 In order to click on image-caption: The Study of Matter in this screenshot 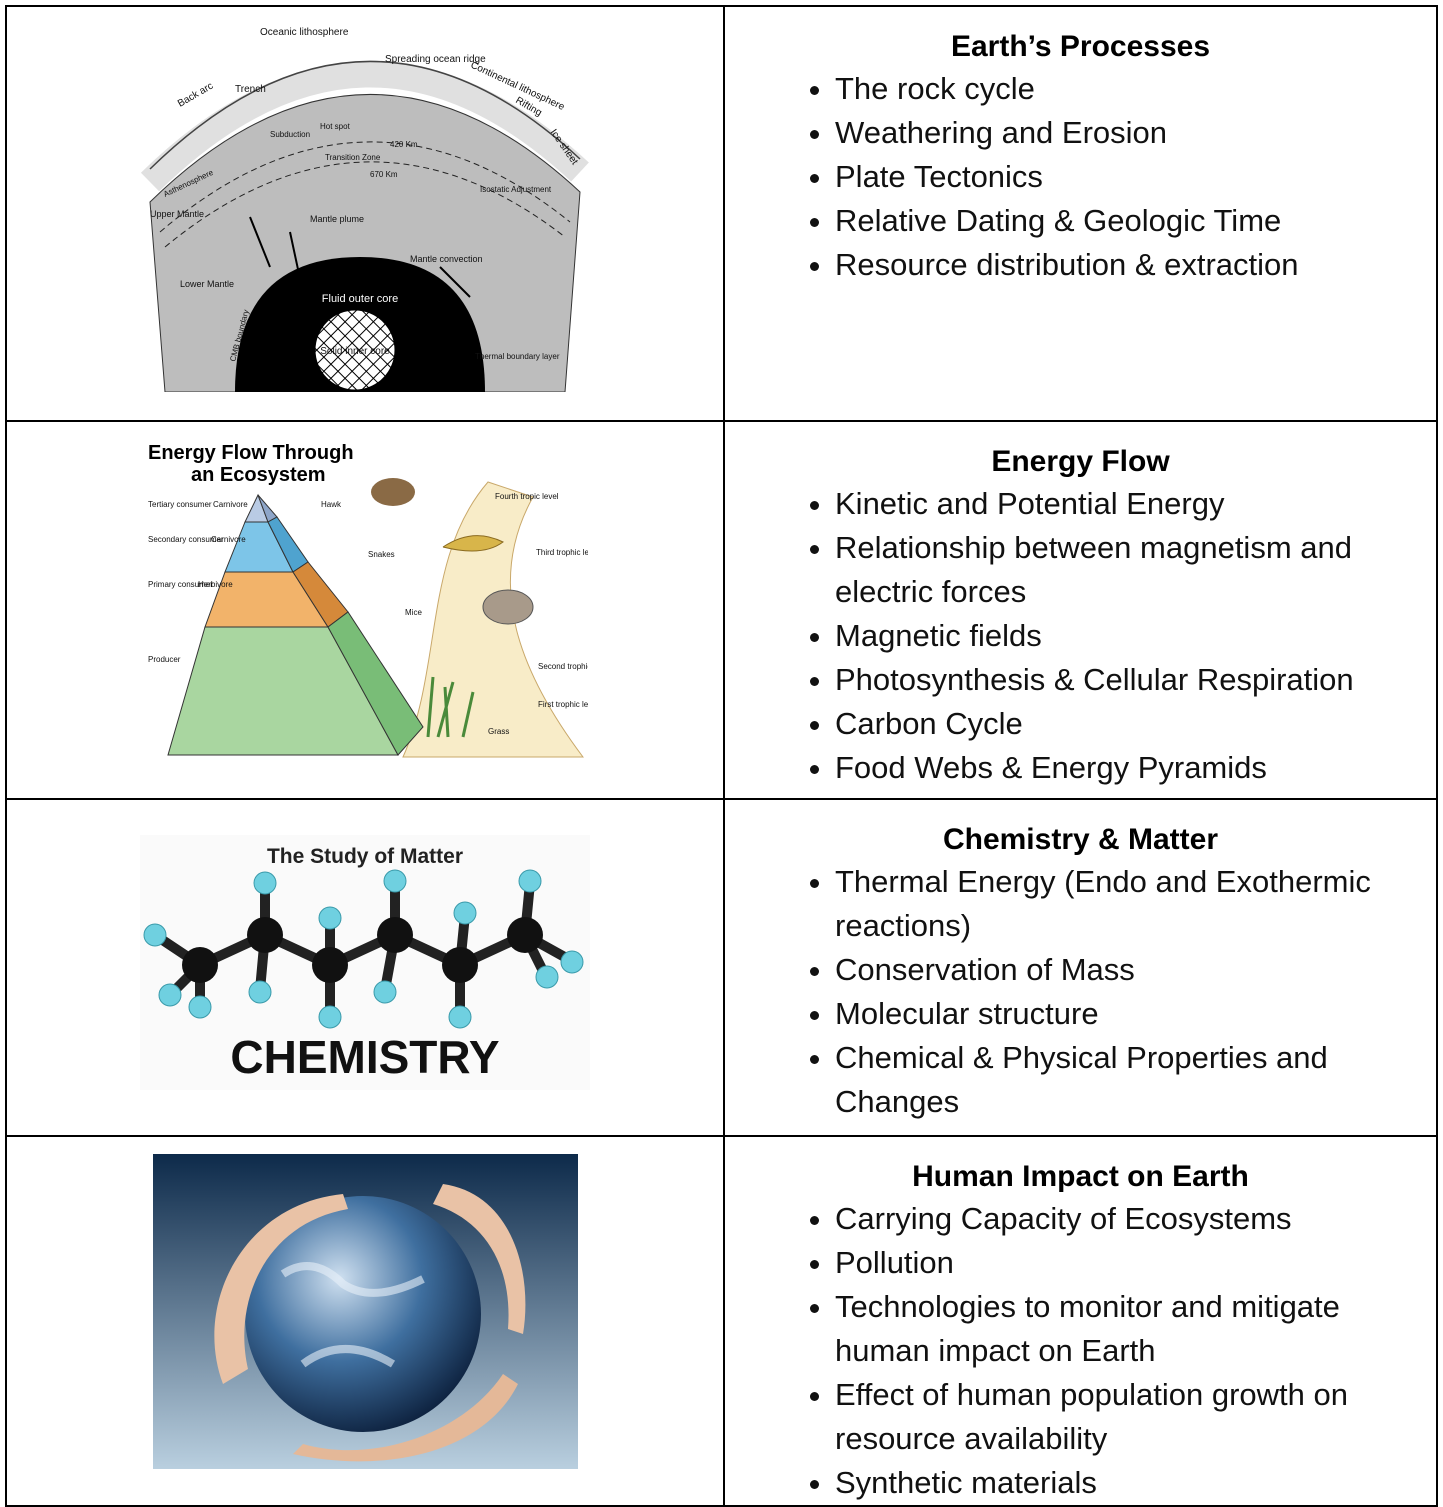, I will do `click(365, 856)`.